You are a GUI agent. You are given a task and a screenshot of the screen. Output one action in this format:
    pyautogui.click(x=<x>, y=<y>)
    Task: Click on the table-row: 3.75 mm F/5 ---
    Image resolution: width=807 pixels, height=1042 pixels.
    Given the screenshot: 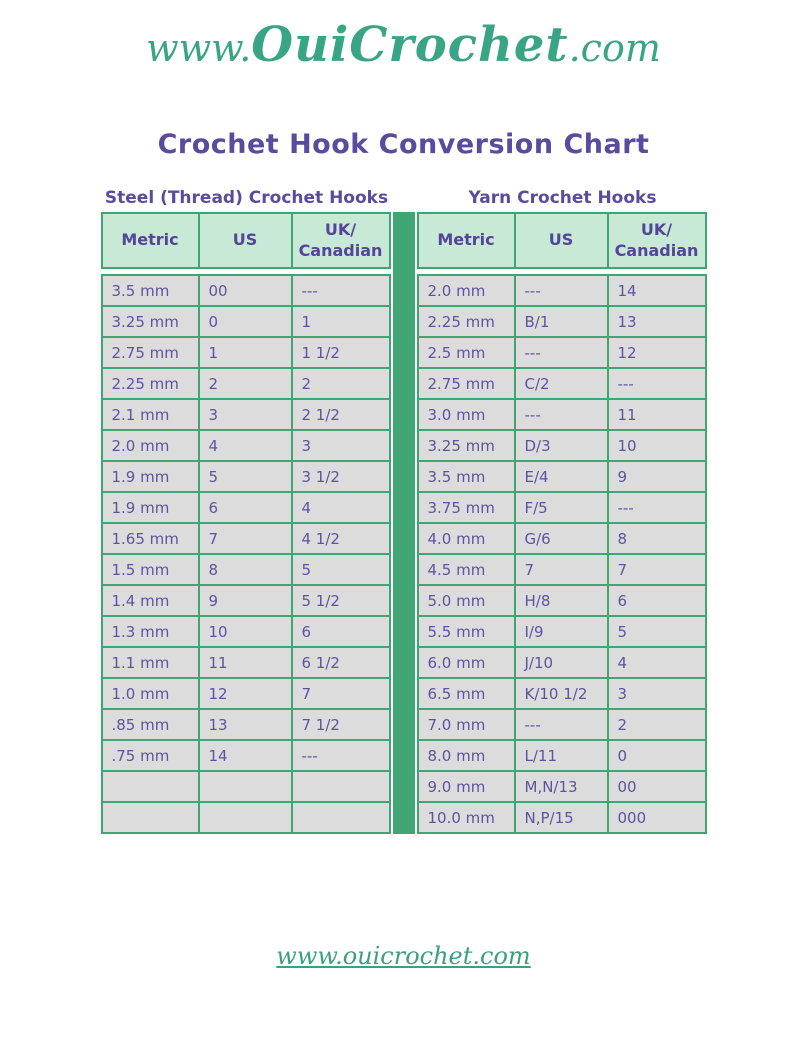 What is the action you would take?
    pyautogui.click(x=561, y=507)
    